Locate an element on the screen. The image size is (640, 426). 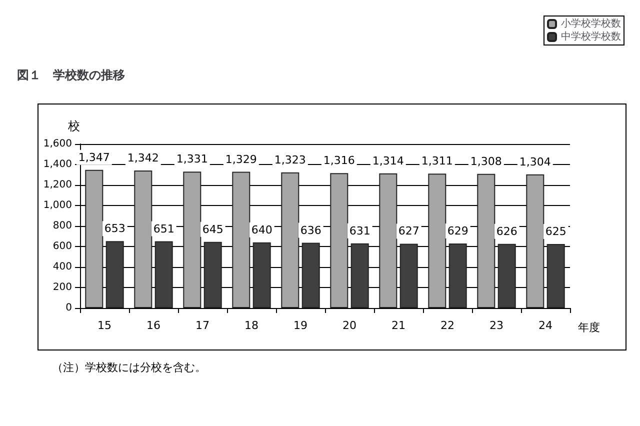
y-tick-label: 200 is located at coordinates (62, 287).